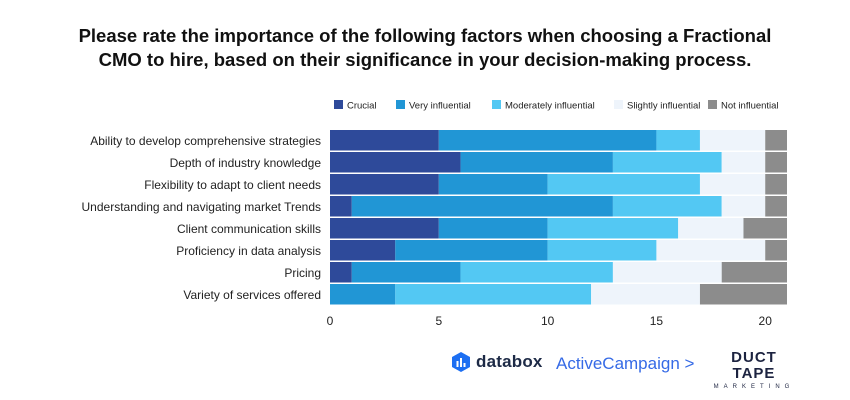  Describe the element at coordinates (550, 106) in the screenshot. I see `legend-label: Moderately influential` at that location.